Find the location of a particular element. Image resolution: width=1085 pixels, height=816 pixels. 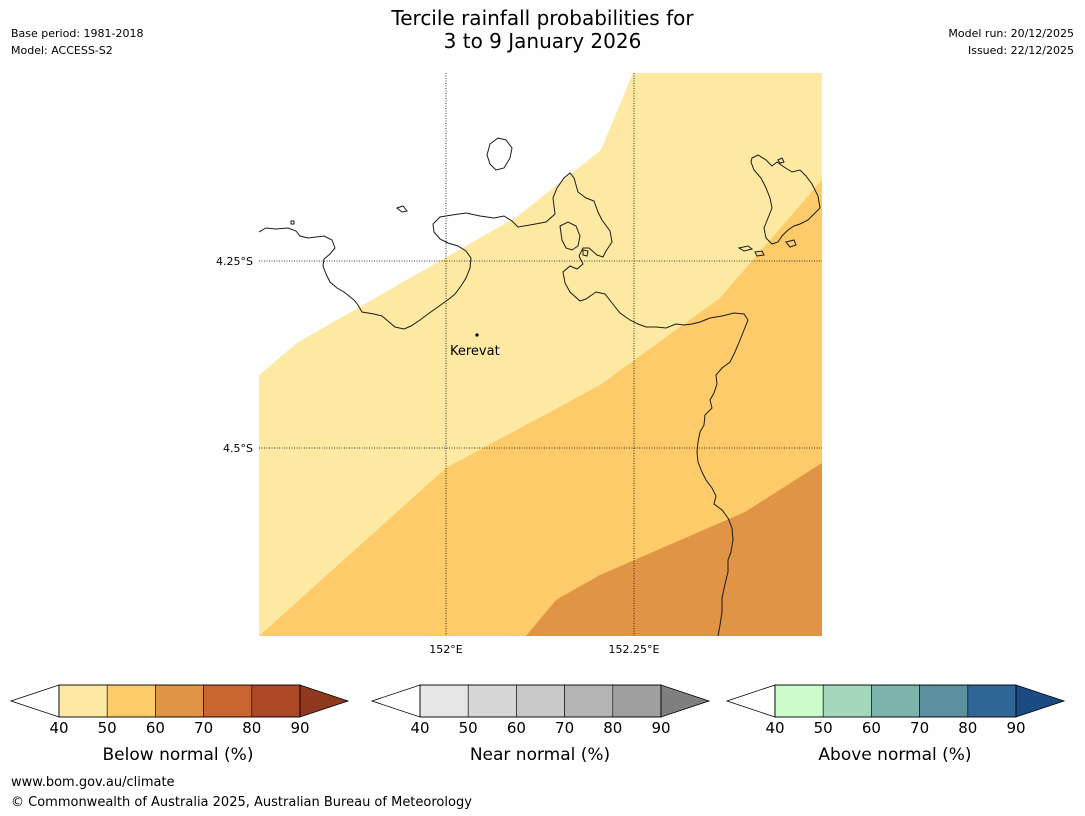

model-text: Model: ACCESS-S2 is located at coordinates (62, 50).